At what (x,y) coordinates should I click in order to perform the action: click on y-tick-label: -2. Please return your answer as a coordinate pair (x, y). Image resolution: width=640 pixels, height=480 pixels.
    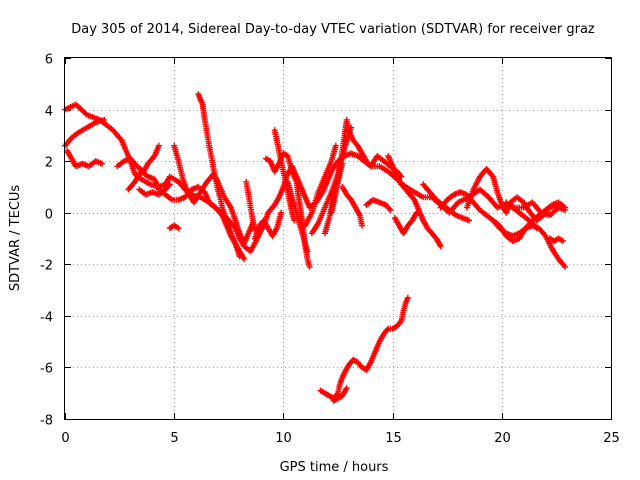
    Looking at the image, I should click on (46, 266).